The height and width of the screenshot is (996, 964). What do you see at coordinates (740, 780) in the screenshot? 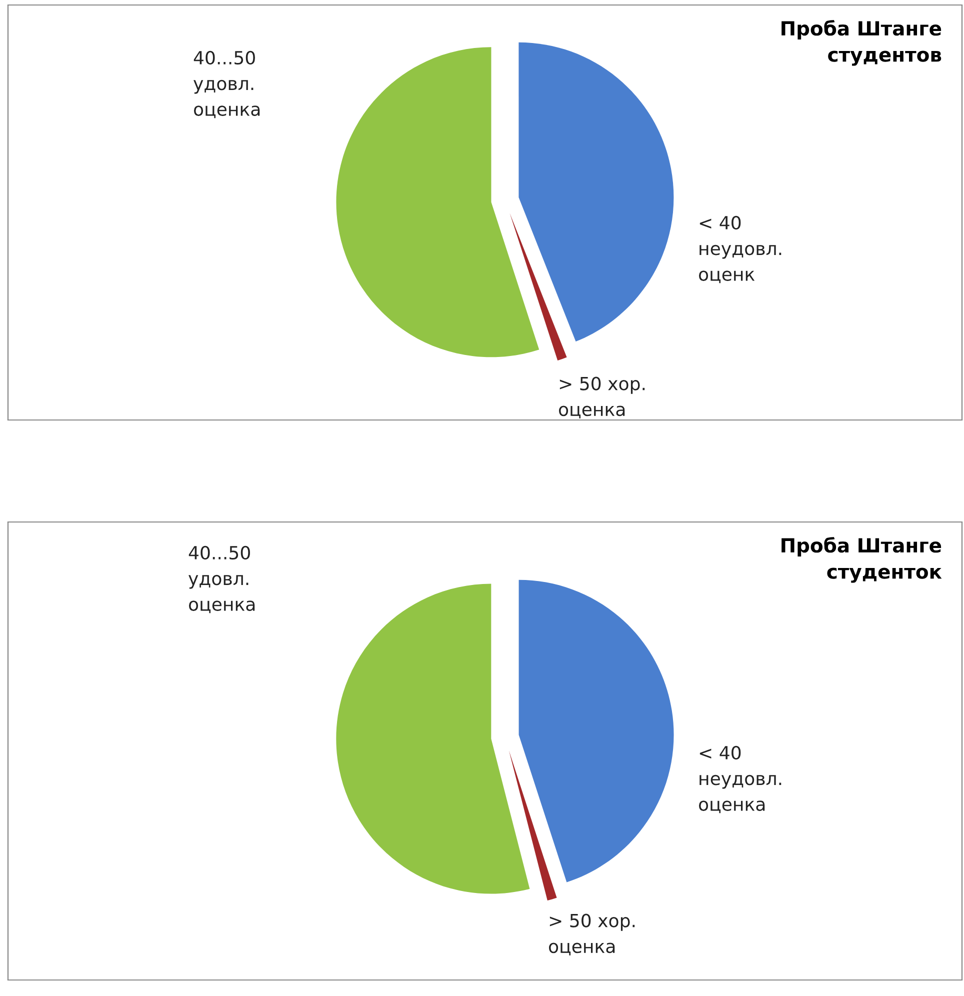
I see `slice-label: < 40 неудовл. оценка` at bounding box center [740, 780].